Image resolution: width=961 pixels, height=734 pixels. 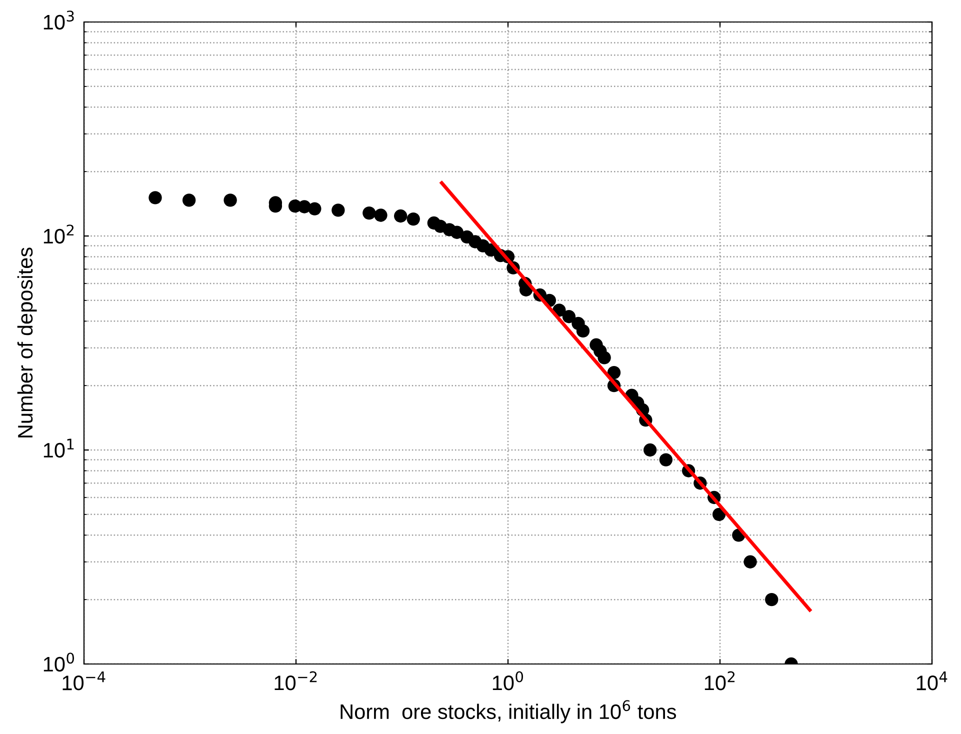 I want to click on x-tick-label: 10$^{0}$, so click(x=508, y=680).